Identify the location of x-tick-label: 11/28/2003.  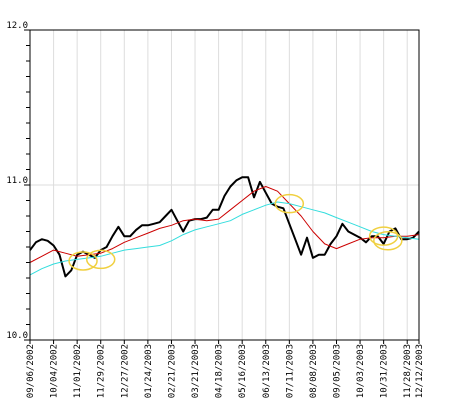
(408, 371).